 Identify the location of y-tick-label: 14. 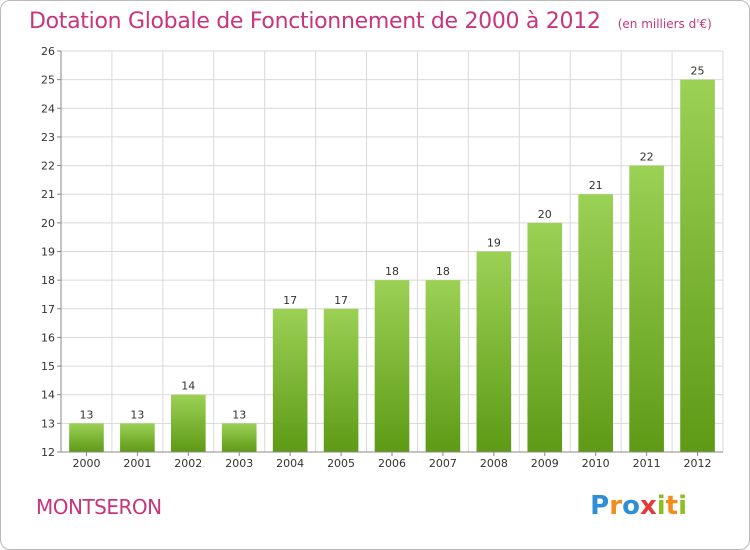
(48, 395).